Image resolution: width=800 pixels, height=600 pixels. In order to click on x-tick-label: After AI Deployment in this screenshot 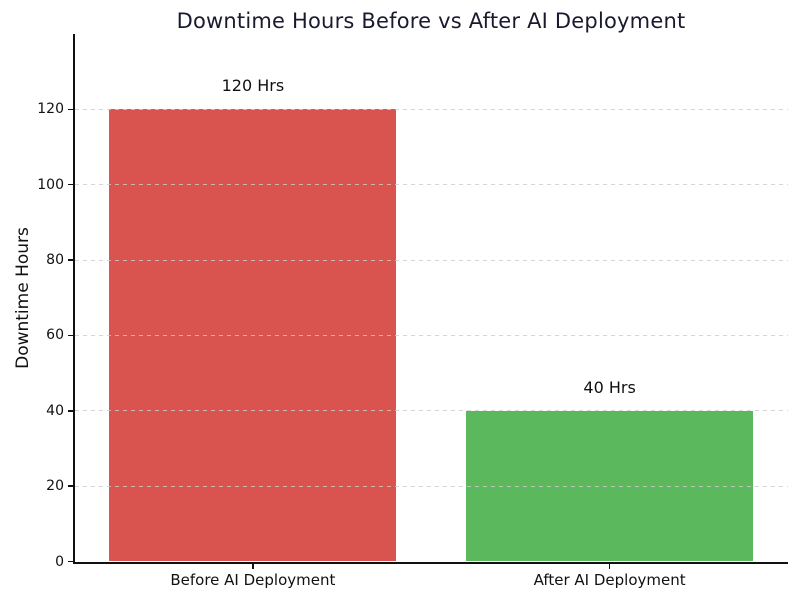, I will do `click(609, 580)`.